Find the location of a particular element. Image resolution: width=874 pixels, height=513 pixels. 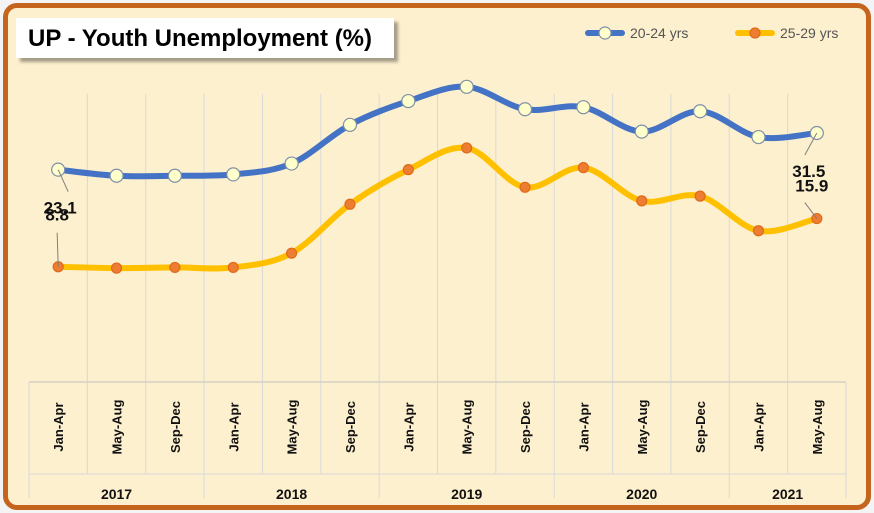

data-label: 8.8 is located at coordinates (57, 215).